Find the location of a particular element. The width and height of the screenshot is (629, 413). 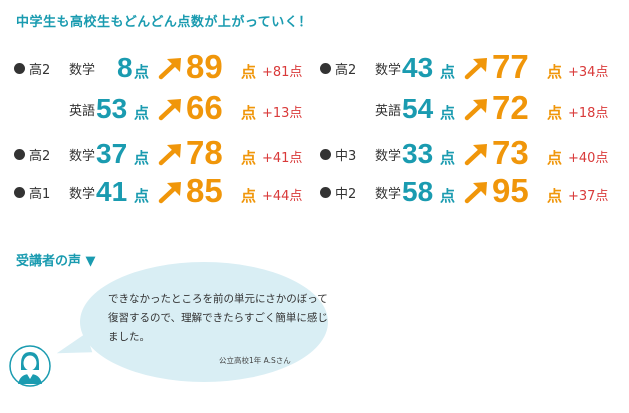

score-after: 89 is located at coordinates (204, 66).